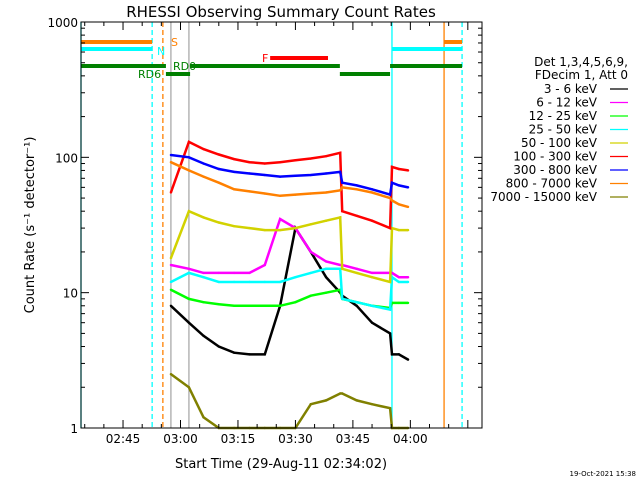  I want to click on x-tick-label: 04:00, so click(410, 439).